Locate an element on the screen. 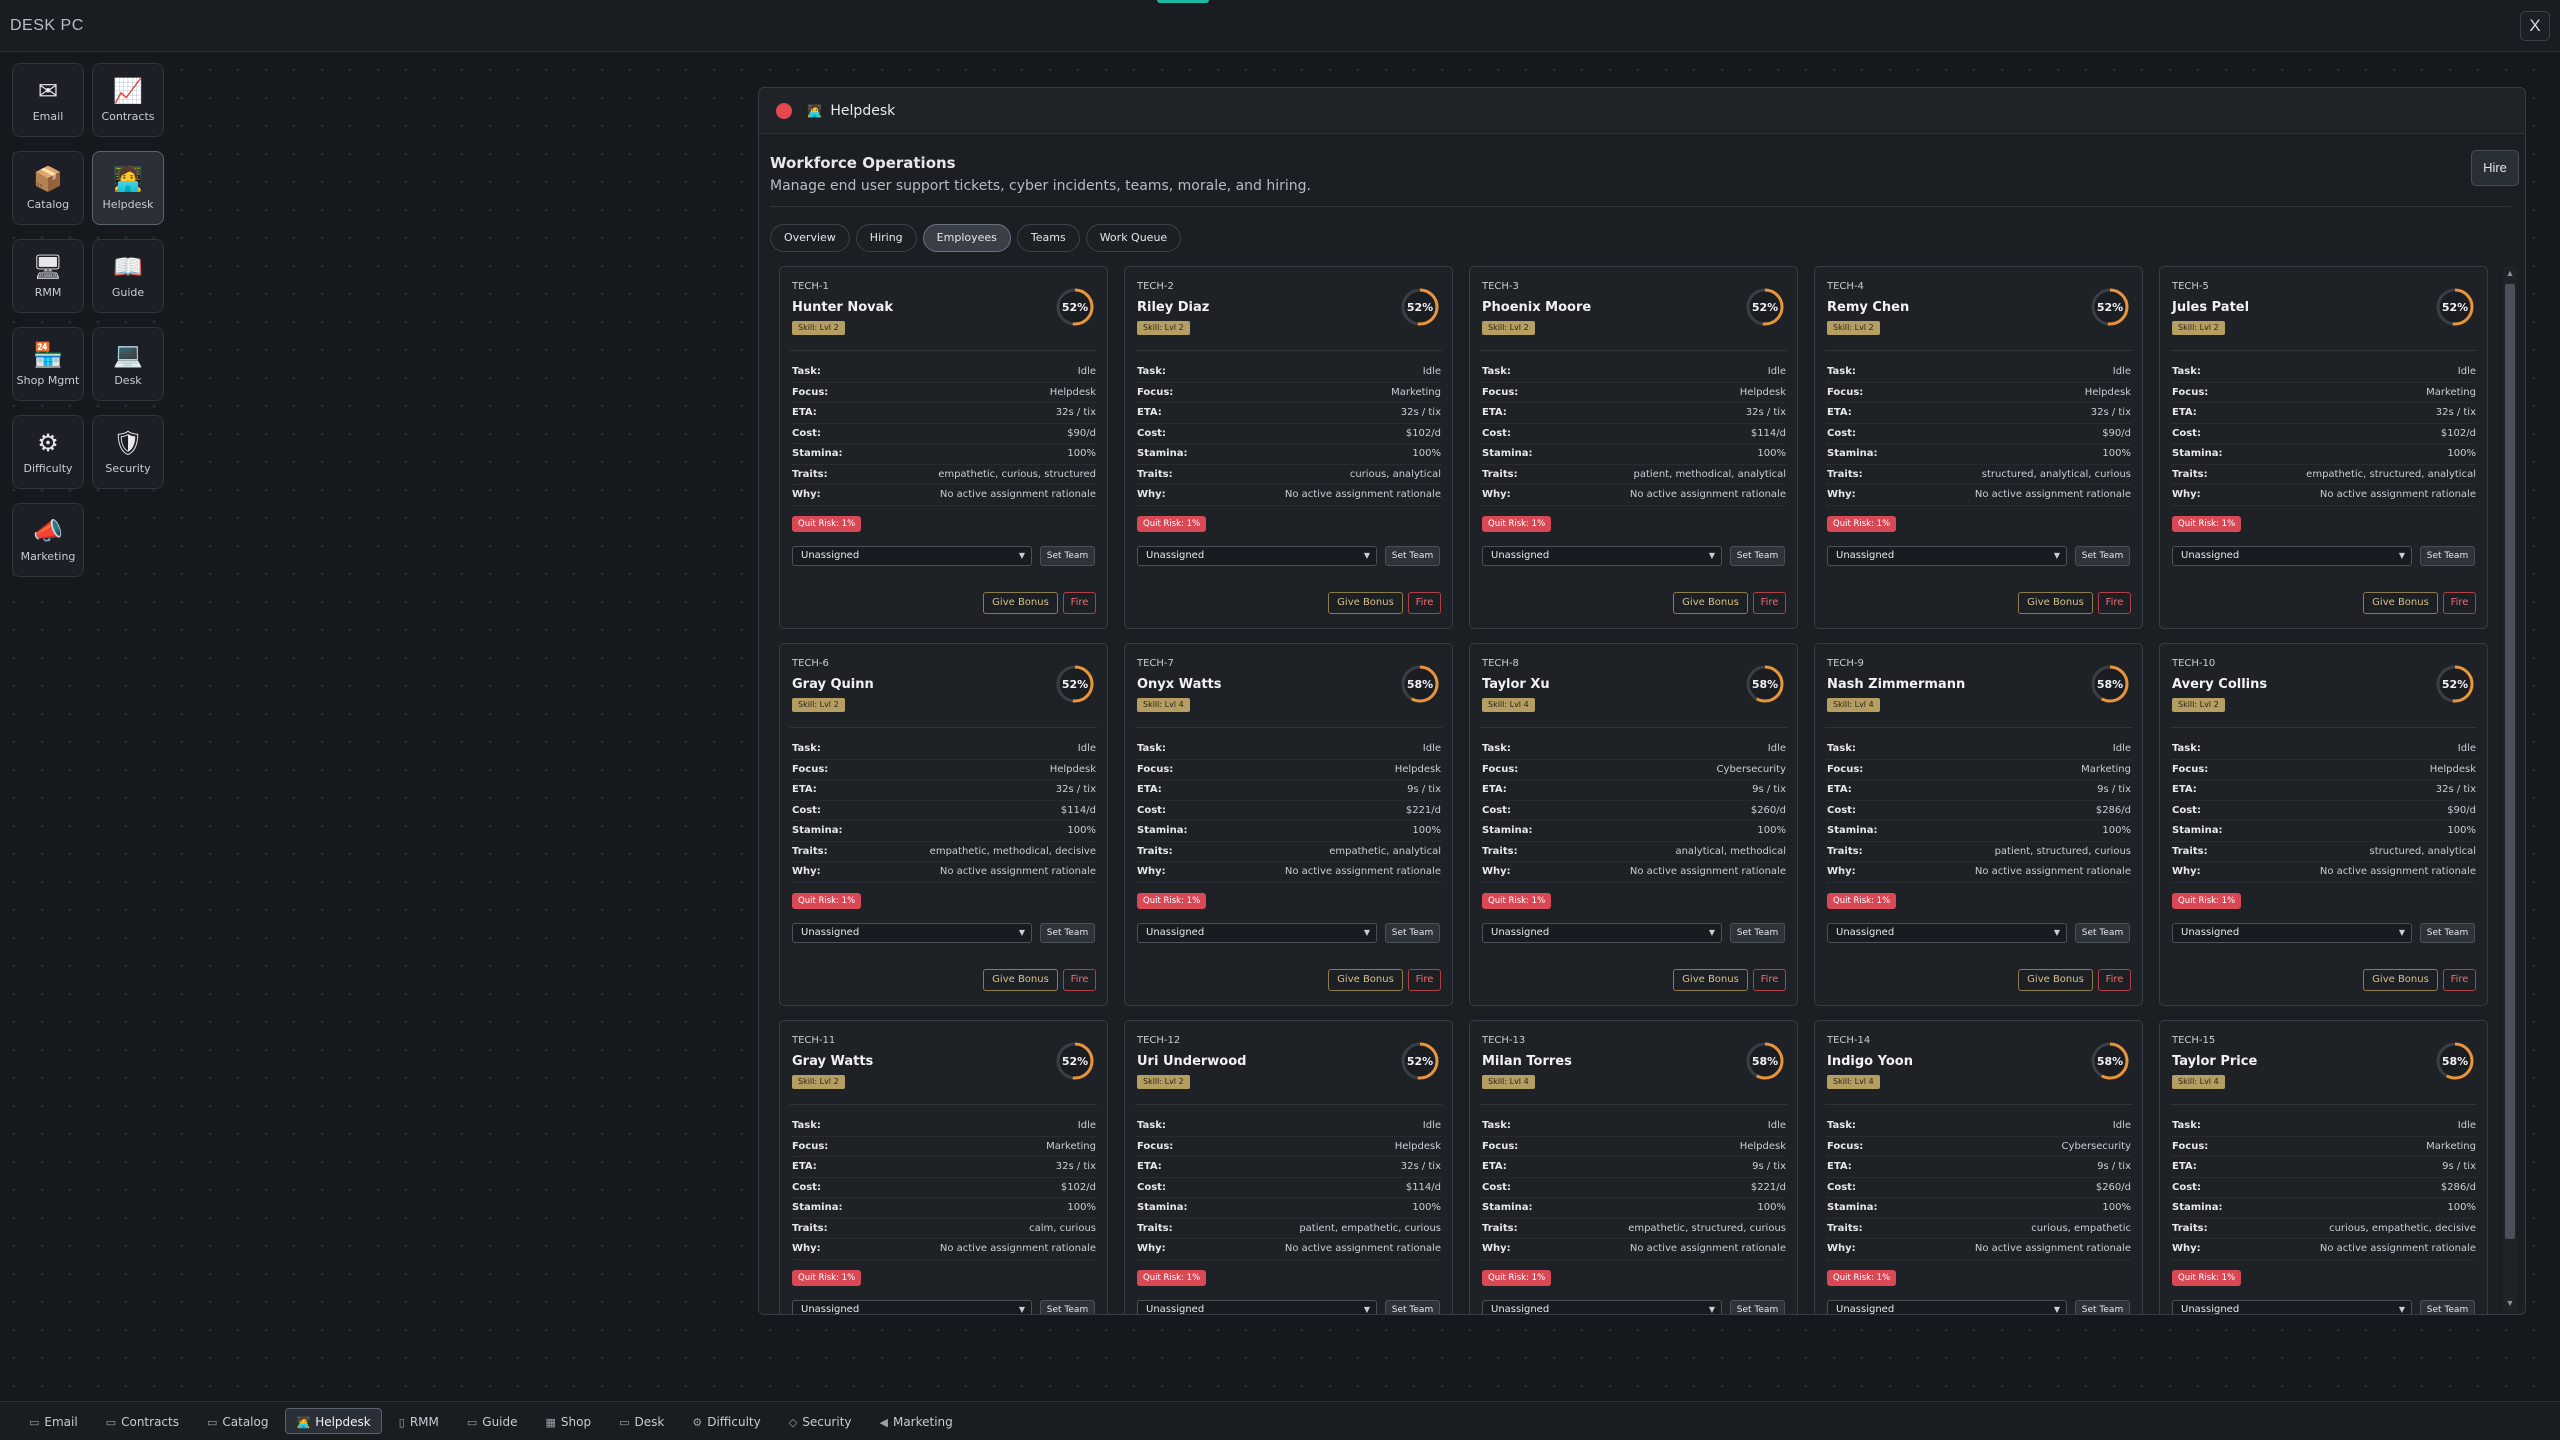 The width and height of the screenshot is (2560, 1440). taskbar-item-shop: ▦ Shop is located at coordinates (569, 1421).